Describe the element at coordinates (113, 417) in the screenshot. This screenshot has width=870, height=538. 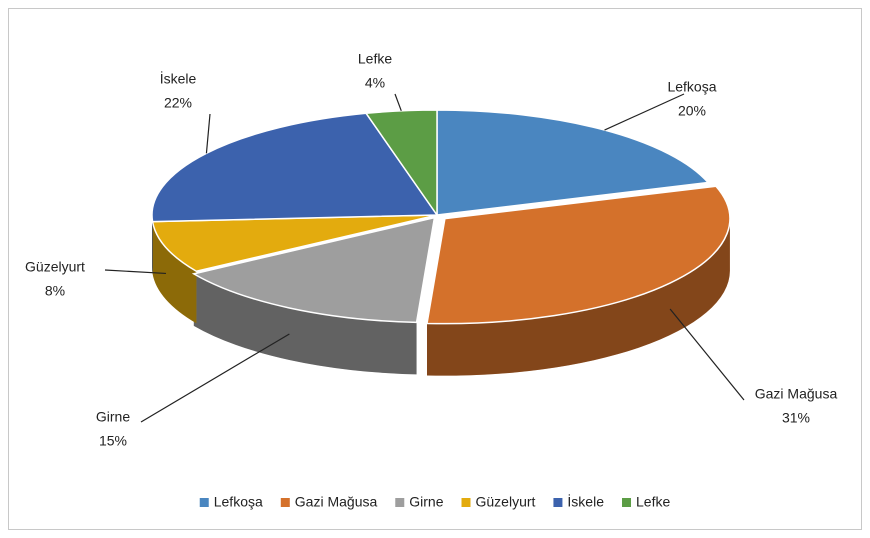
I see `data-label-name: Girne` at that location.